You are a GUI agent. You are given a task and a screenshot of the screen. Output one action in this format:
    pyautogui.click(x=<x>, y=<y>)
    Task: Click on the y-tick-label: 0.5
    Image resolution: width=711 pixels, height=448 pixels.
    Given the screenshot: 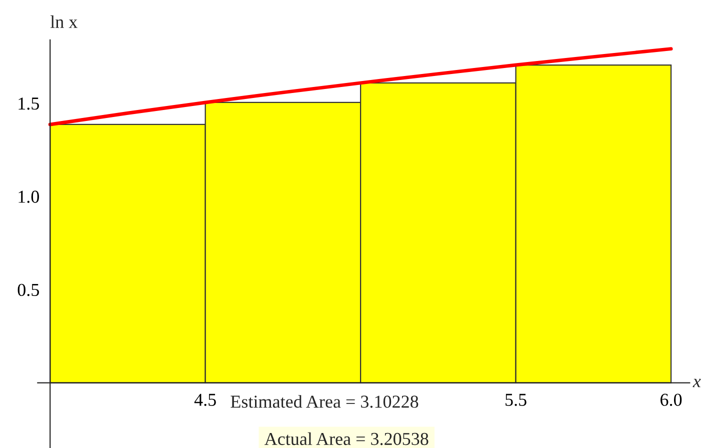 What is the action you would take?
    pyautogui.click(x=28, y=290)
    